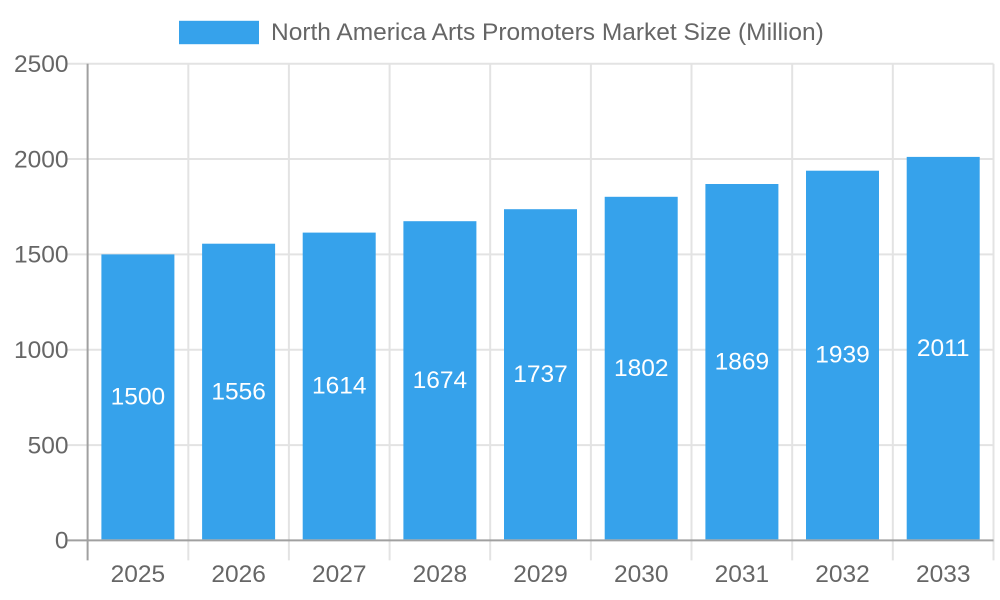 The image size is (1000, 600). I want to click on svg-text: 2029, so click(540, 574).